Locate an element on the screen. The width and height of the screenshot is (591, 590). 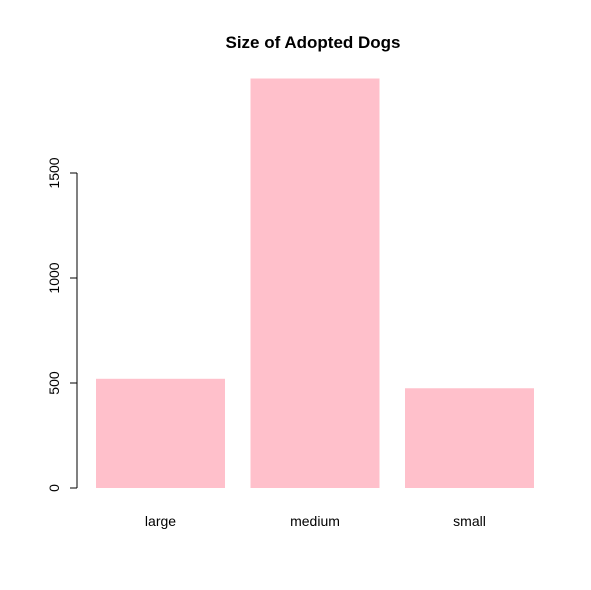
x-axis-labels: large medium small is located at coordinates (315, 521).